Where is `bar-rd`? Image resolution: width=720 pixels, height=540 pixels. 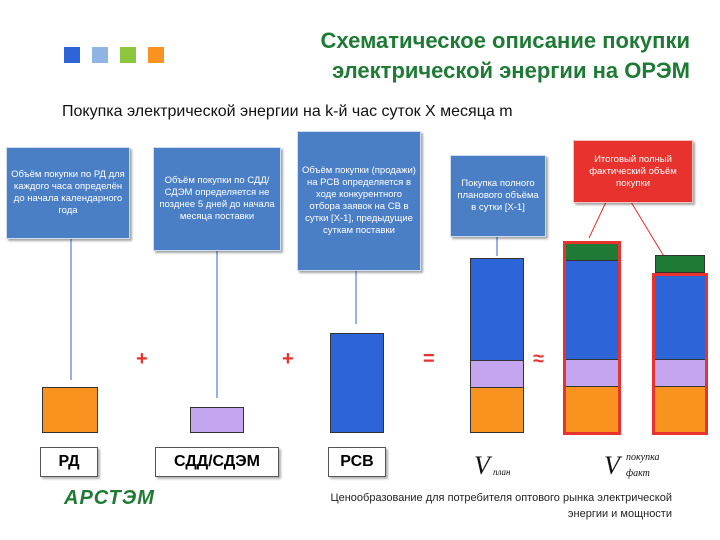 bar-rd is located at coordinates (70, 410).